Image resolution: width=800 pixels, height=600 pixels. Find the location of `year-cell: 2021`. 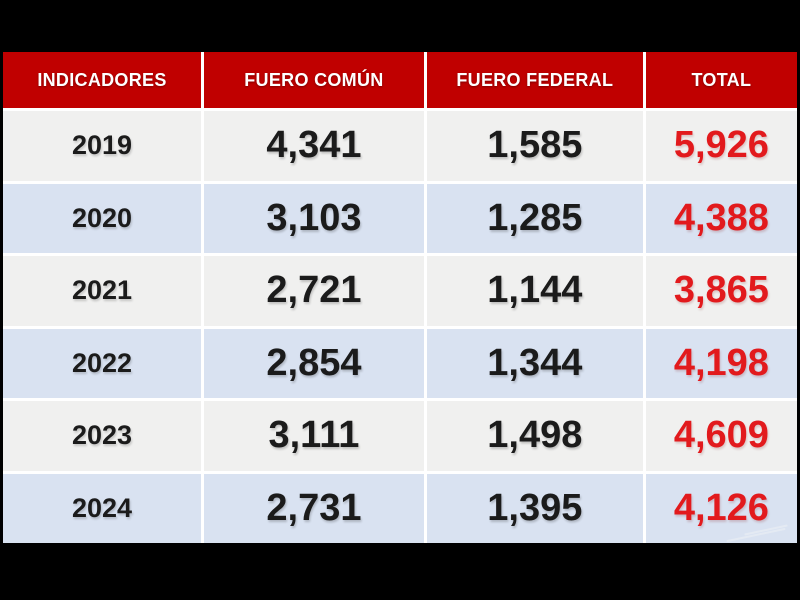

year-cell: 2021 is located at coordinates (102, 291).